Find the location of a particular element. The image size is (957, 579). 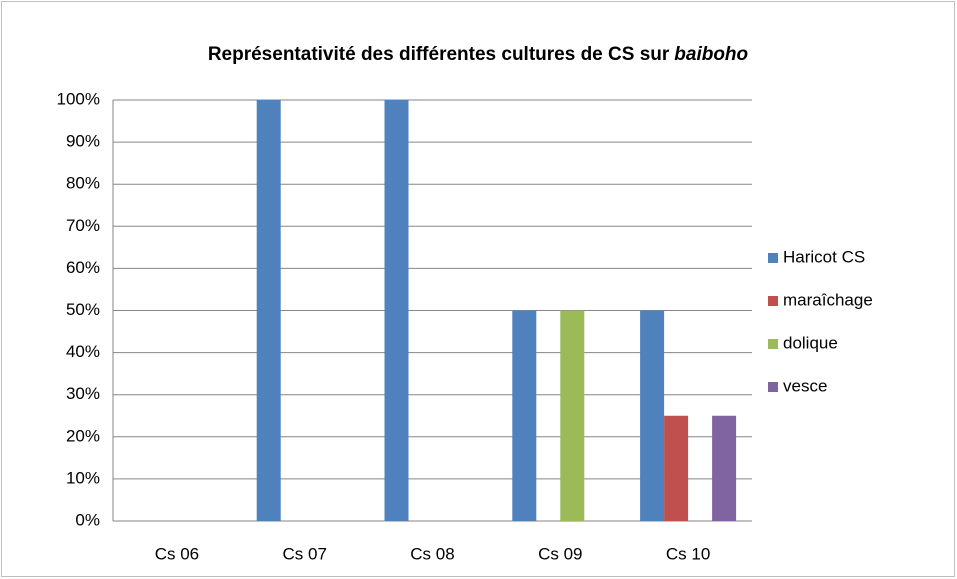

y-tick-label: 0% is located at coordinates (87, 519).